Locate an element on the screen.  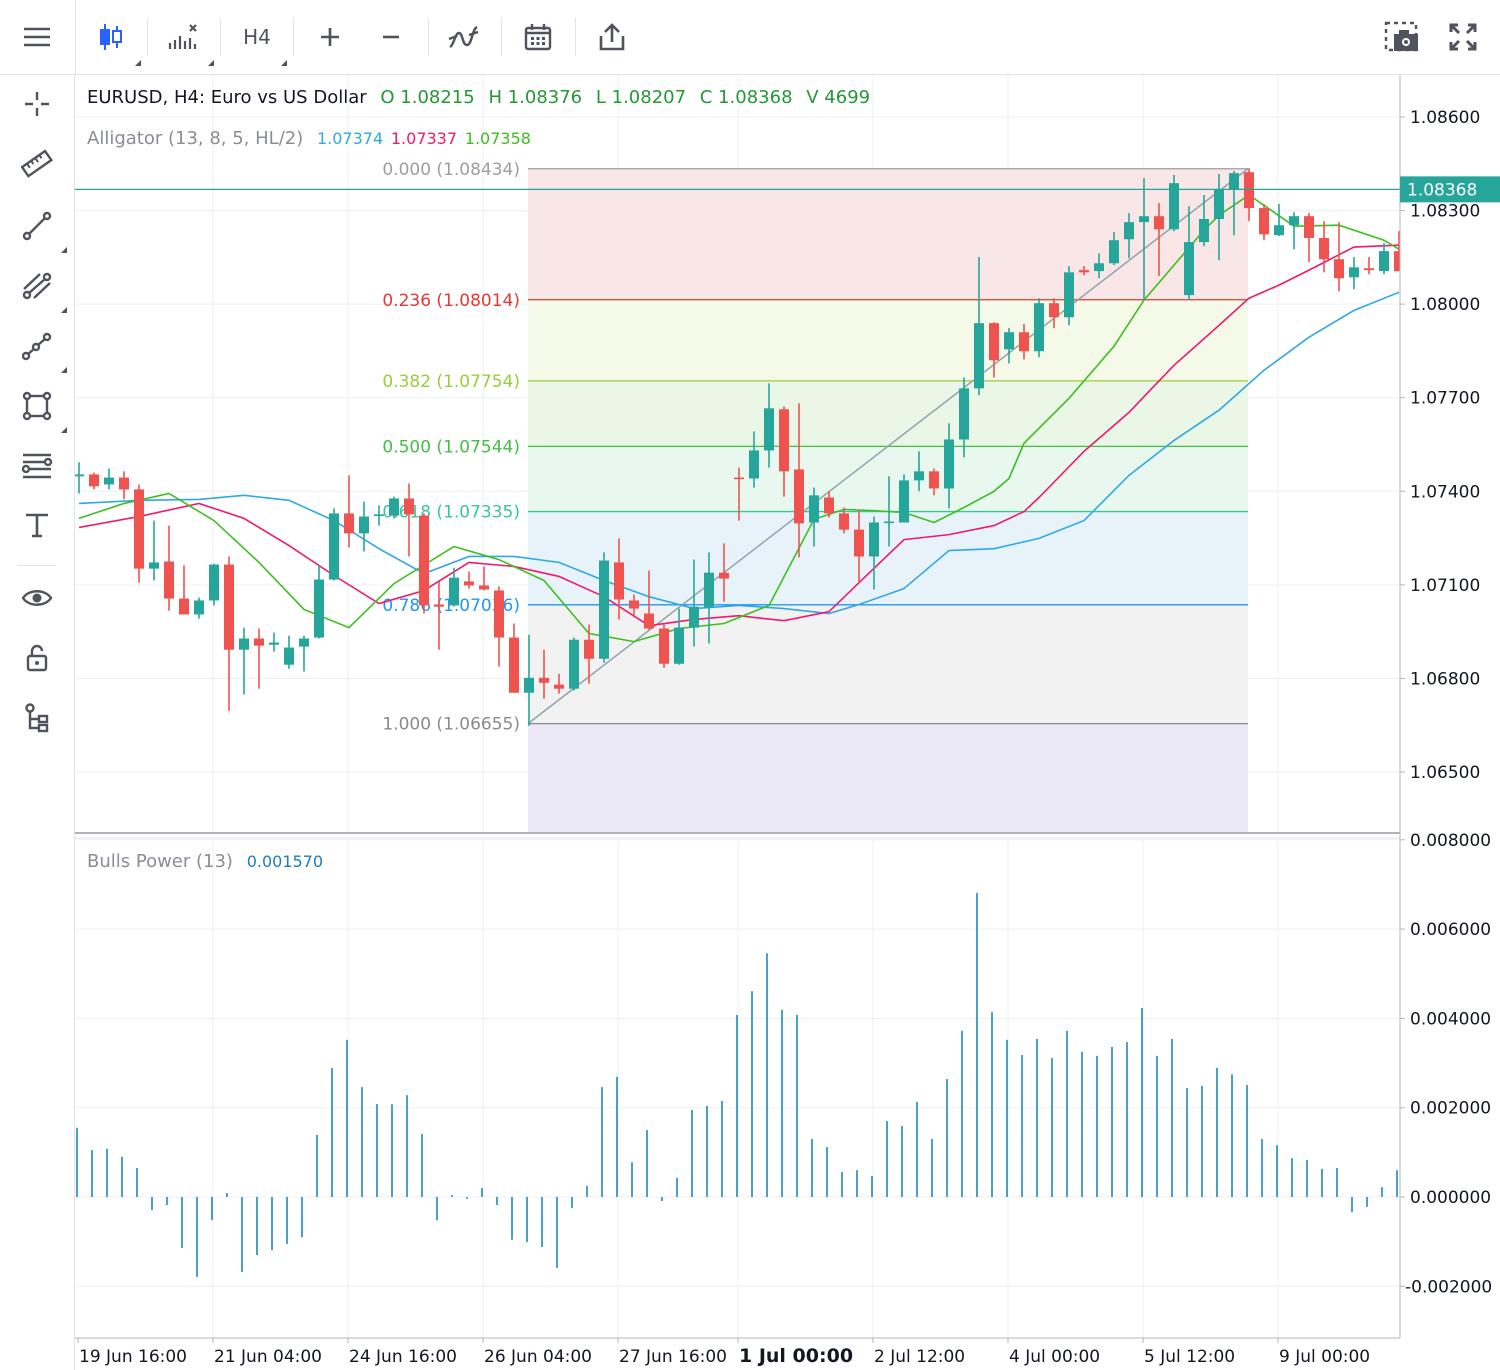
polyline-tool is located at coordinates (37, 346).